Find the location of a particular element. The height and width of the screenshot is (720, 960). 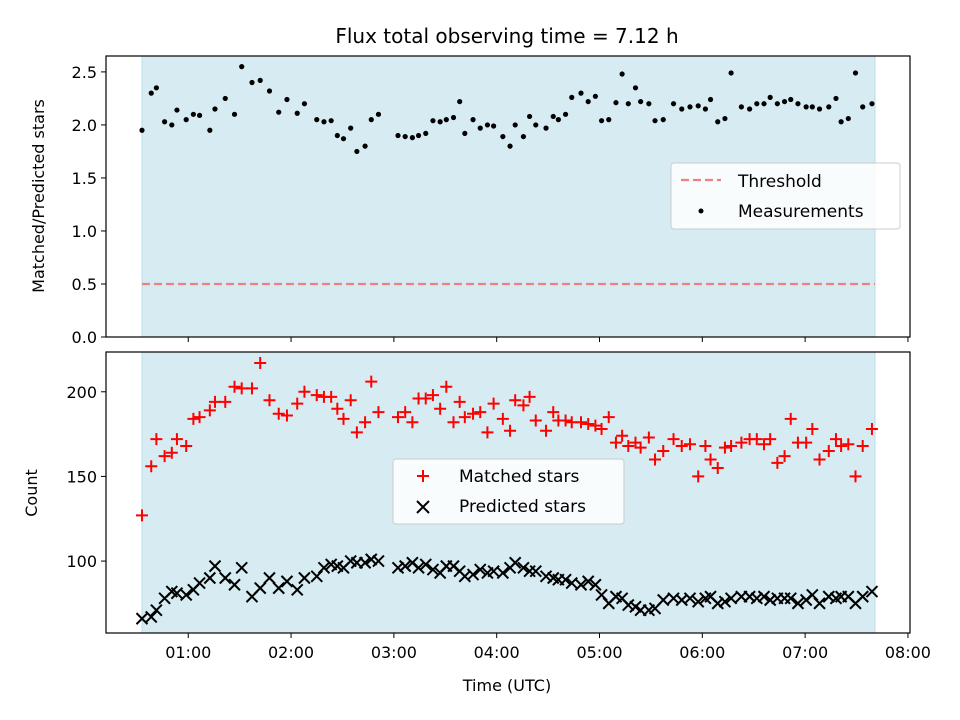

legend-matched-label: Matched stars is located at coordinates (519, 477).